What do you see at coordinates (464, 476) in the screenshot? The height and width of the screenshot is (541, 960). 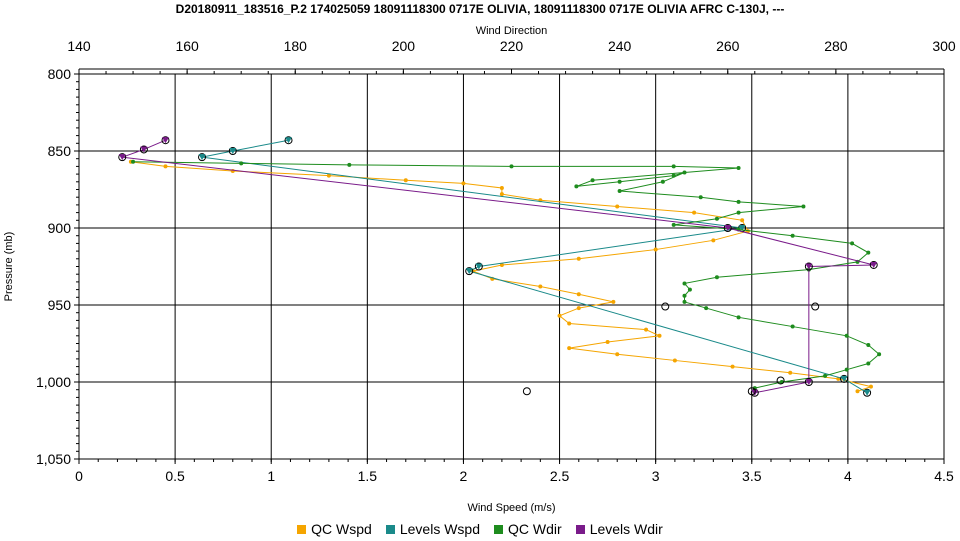 I see `x-tick-label: 2` at bounding box center [464, 476].